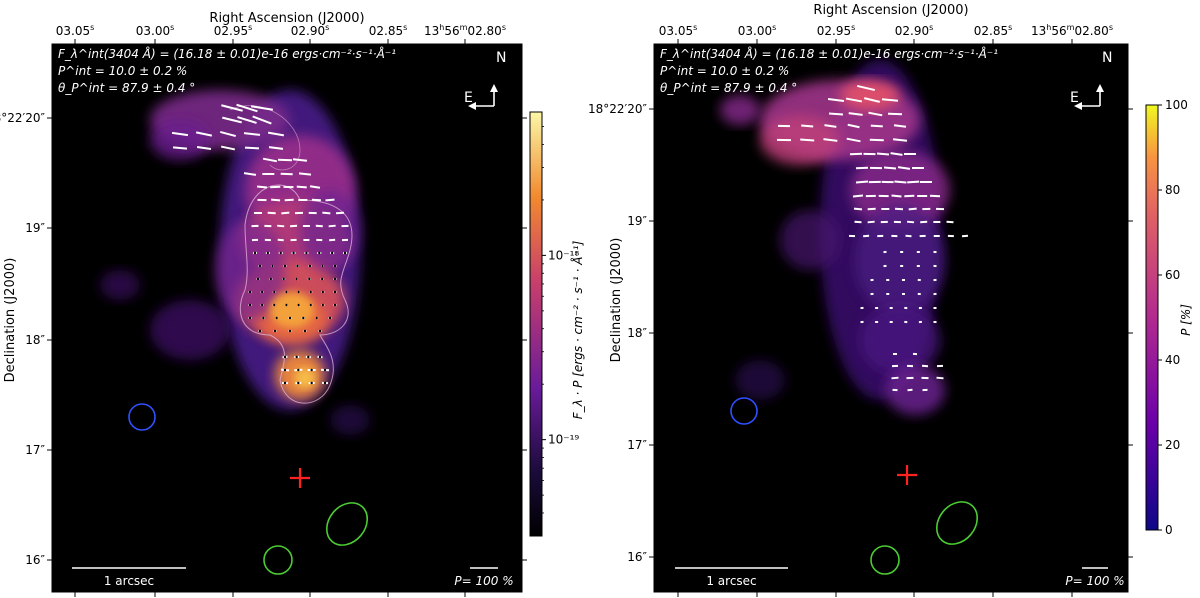  I want to click on y-tick-label: 18″, so click(637, 333).